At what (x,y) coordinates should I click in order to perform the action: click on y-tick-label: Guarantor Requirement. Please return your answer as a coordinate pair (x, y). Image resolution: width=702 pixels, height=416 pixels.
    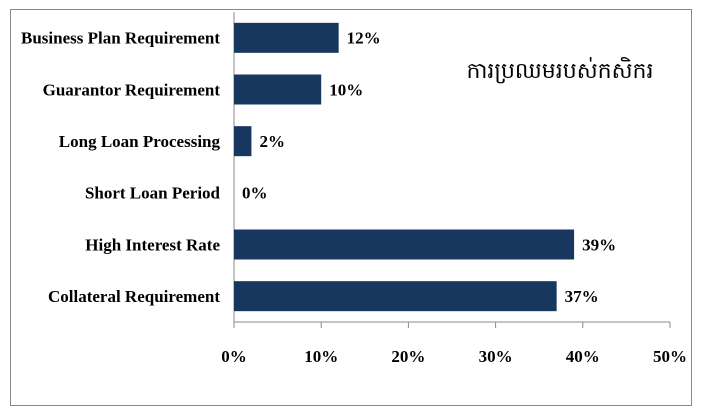
    Looking at the image, I should click on (132, 89).